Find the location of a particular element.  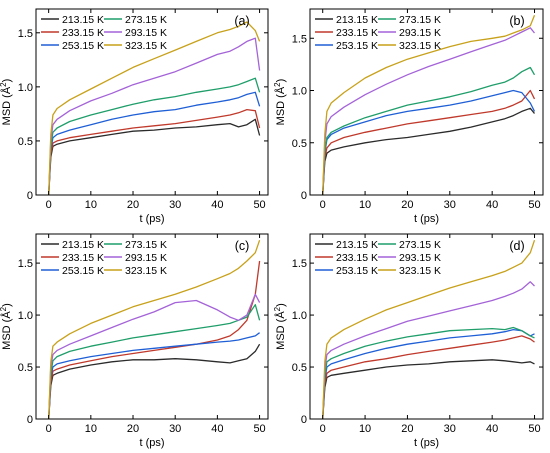

panel-label: (c) is located at coordinates (242, 246).